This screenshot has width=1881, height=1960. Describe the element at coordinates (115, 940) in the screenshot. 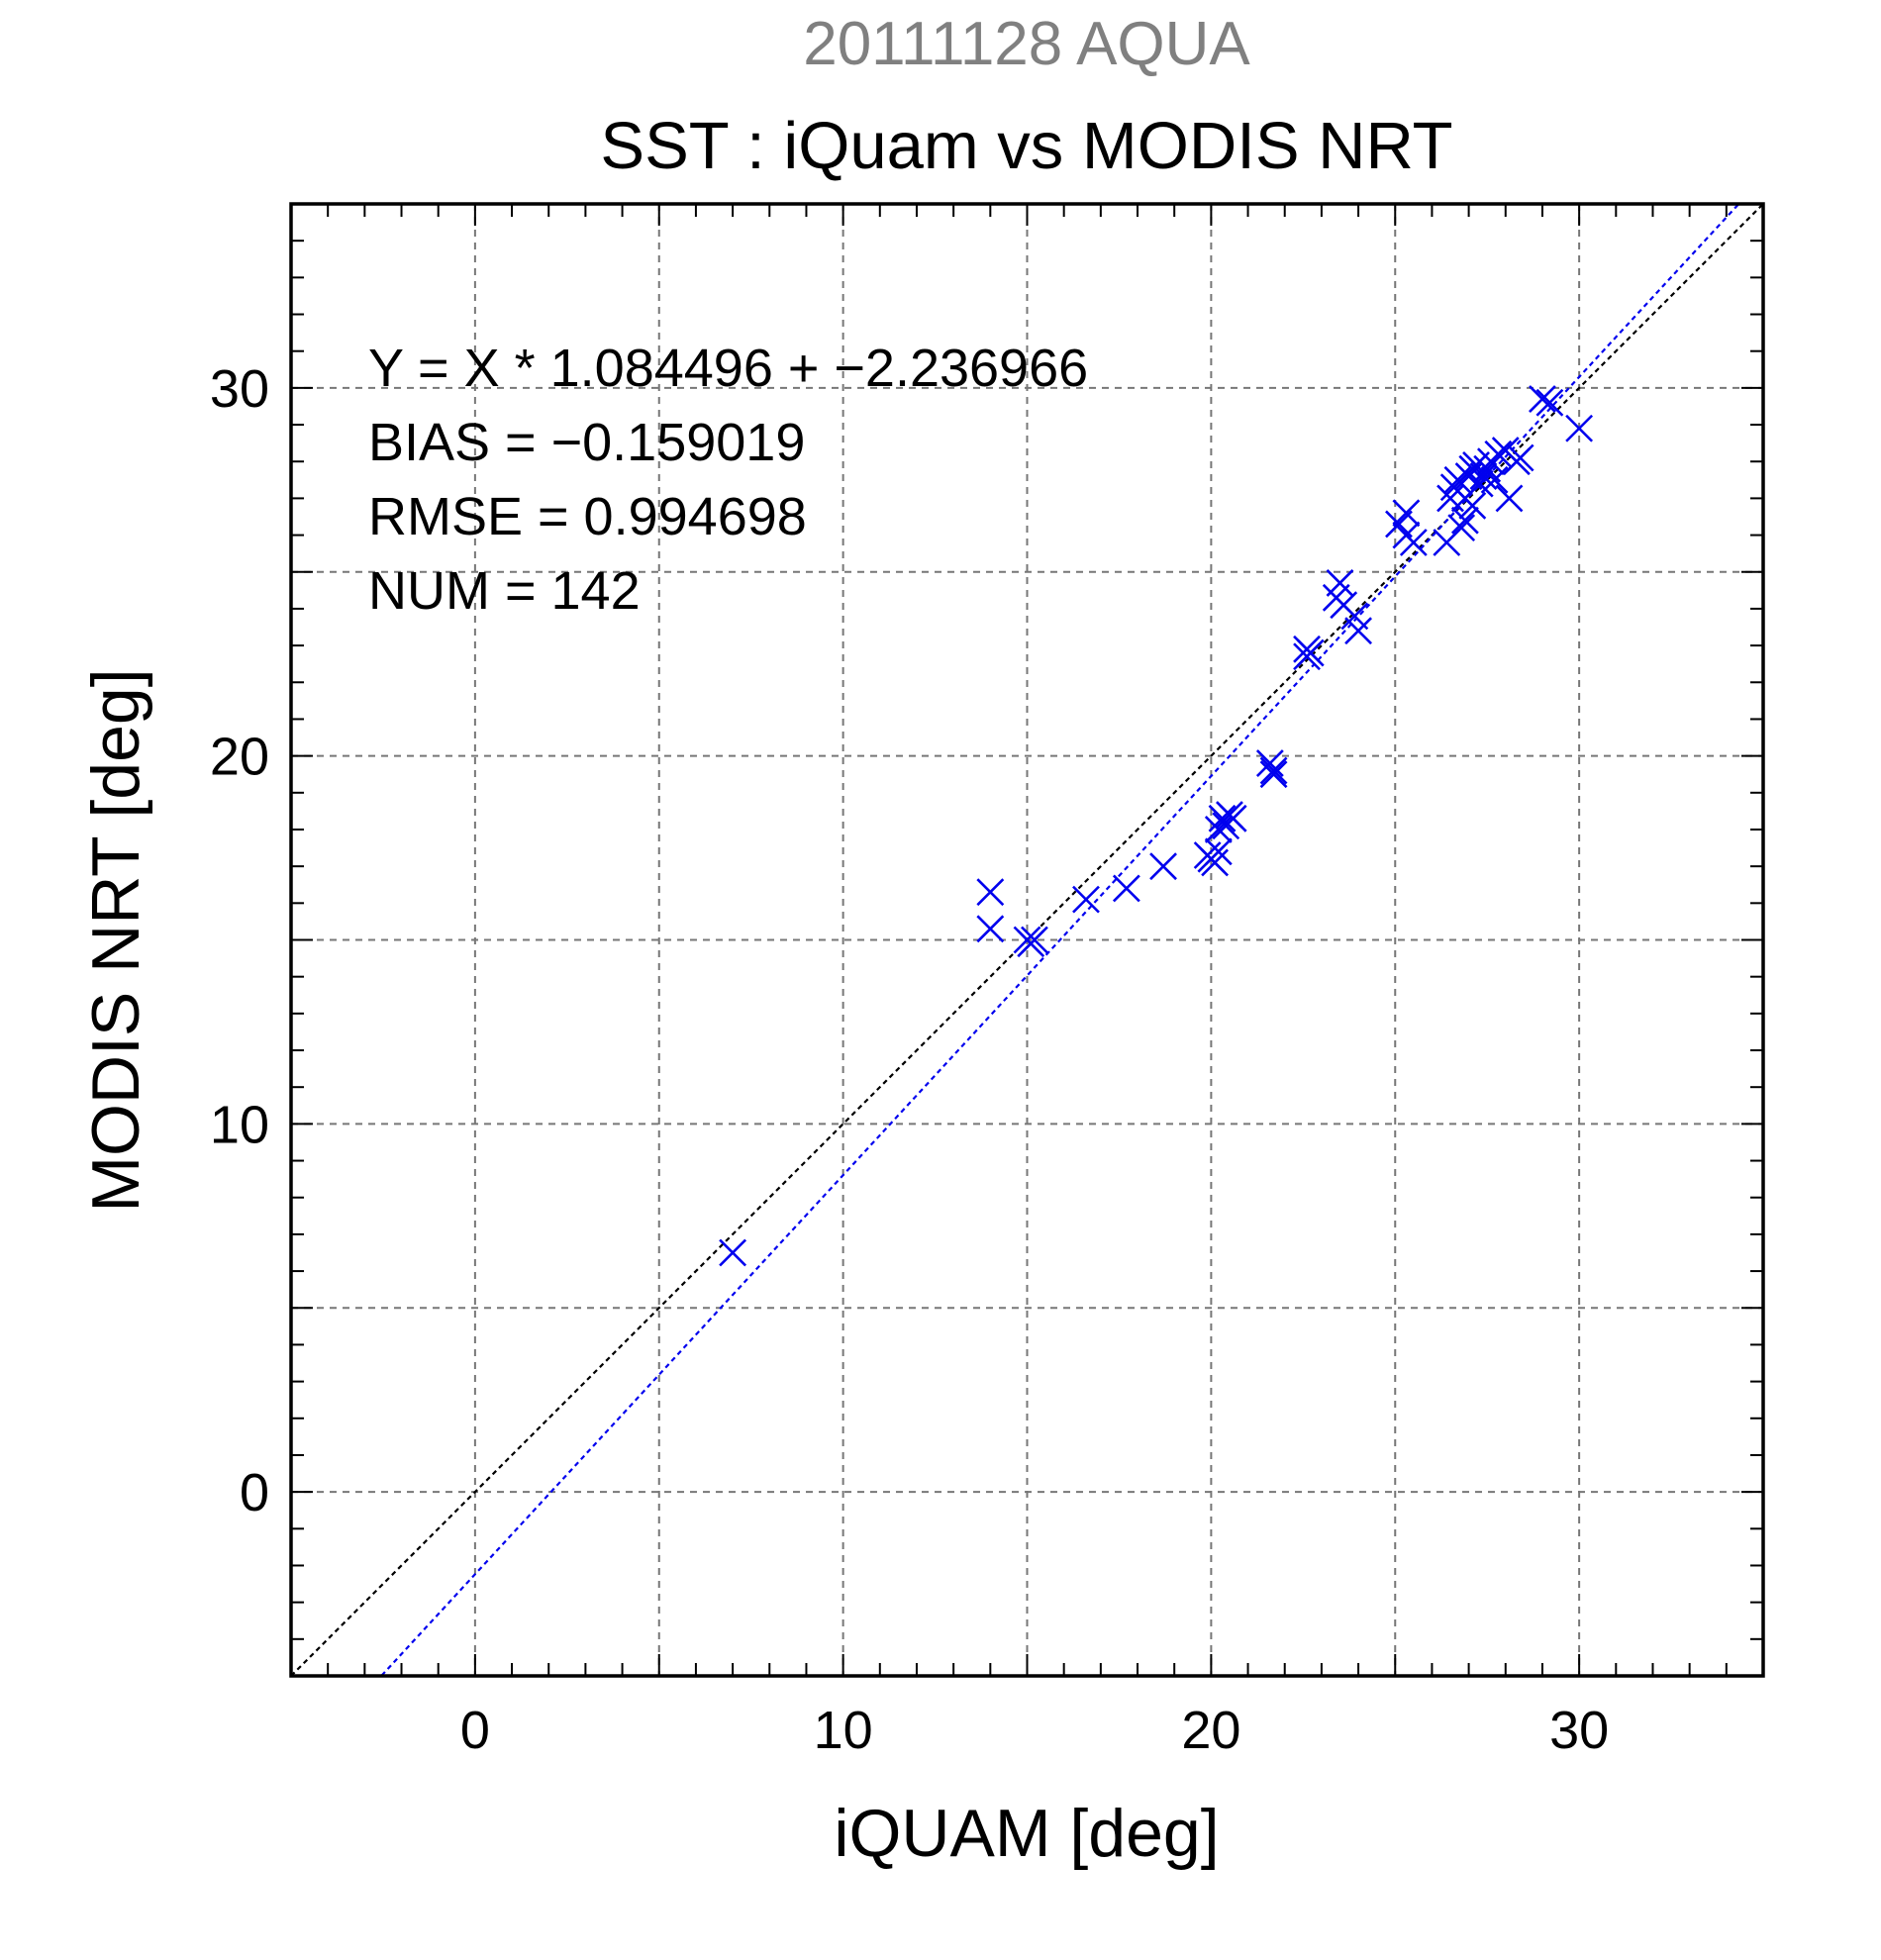

I see `y-axis-label: MODIS NRT [deg]` at that location.